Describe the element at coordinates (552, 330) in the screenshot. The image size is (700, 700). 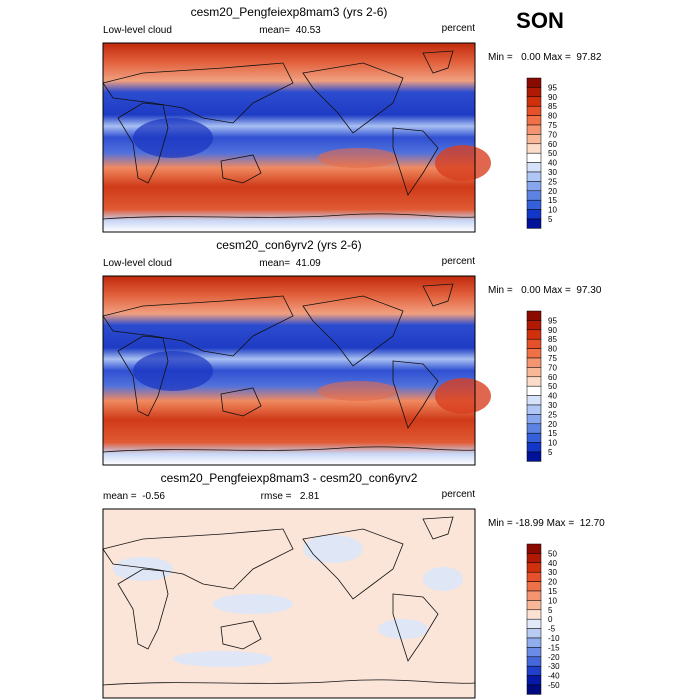
I see `colorbar-label: 90` at that location.